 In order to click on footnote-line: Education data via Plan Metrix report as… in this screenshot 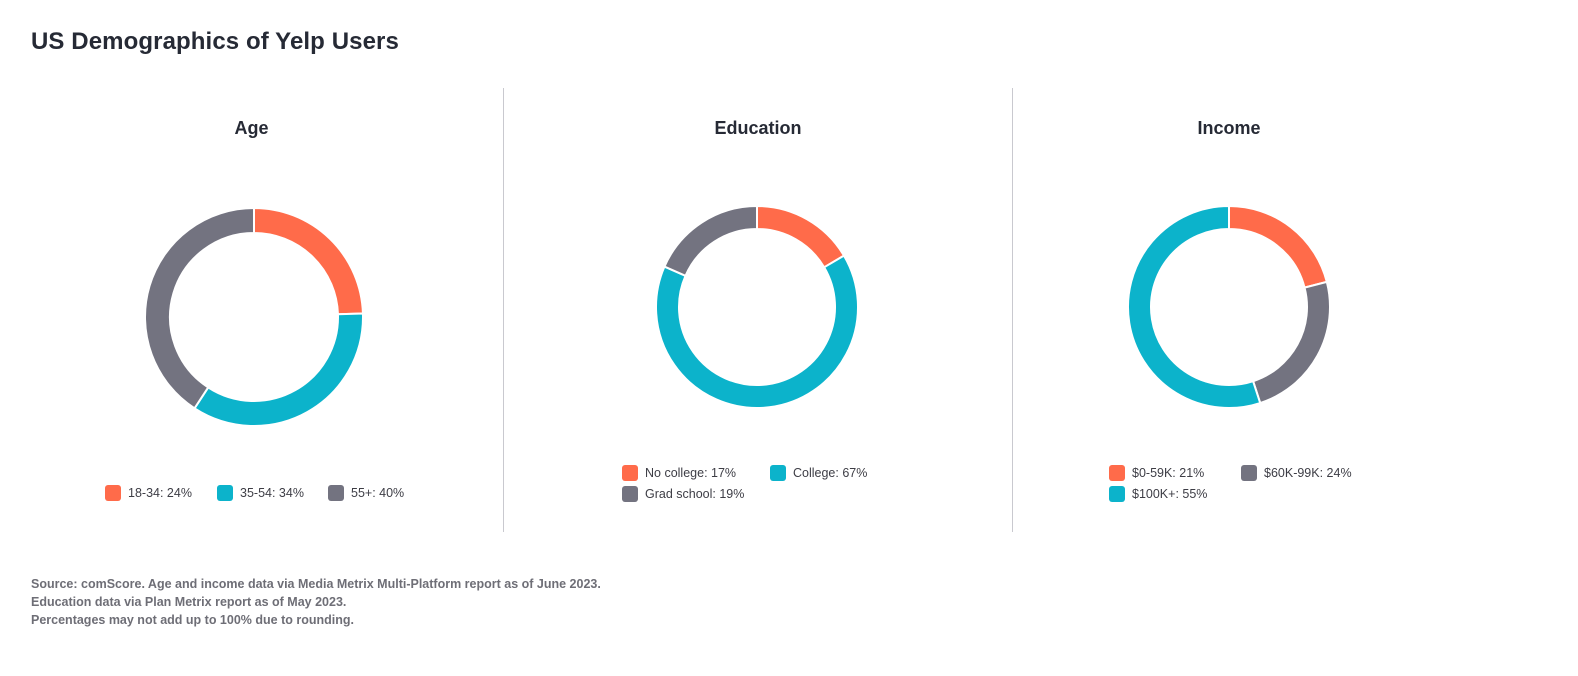, I will do `click(189, 602)`.